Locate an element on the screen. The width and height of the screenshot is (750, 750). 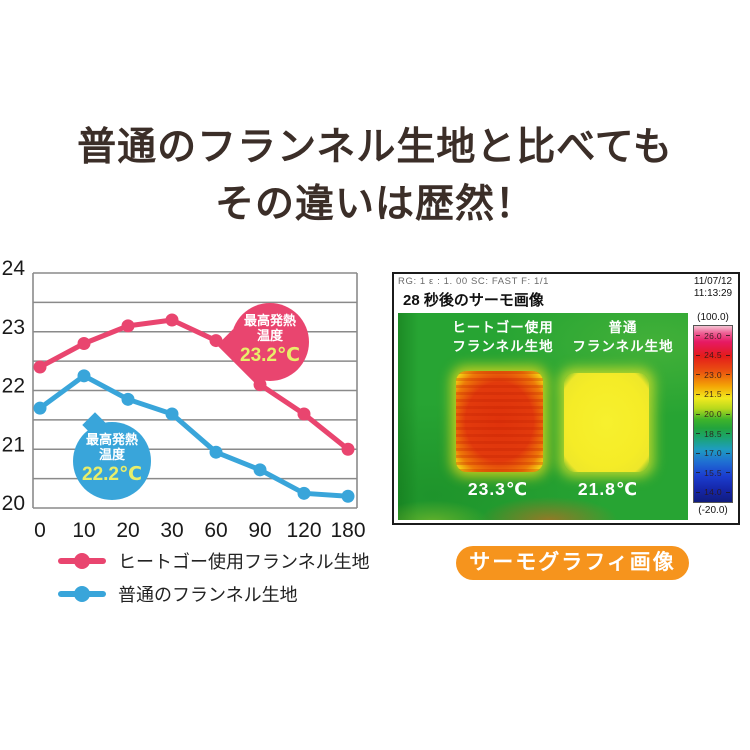
scale-tick-label: 21.5 is located at coordinates (713, 394).